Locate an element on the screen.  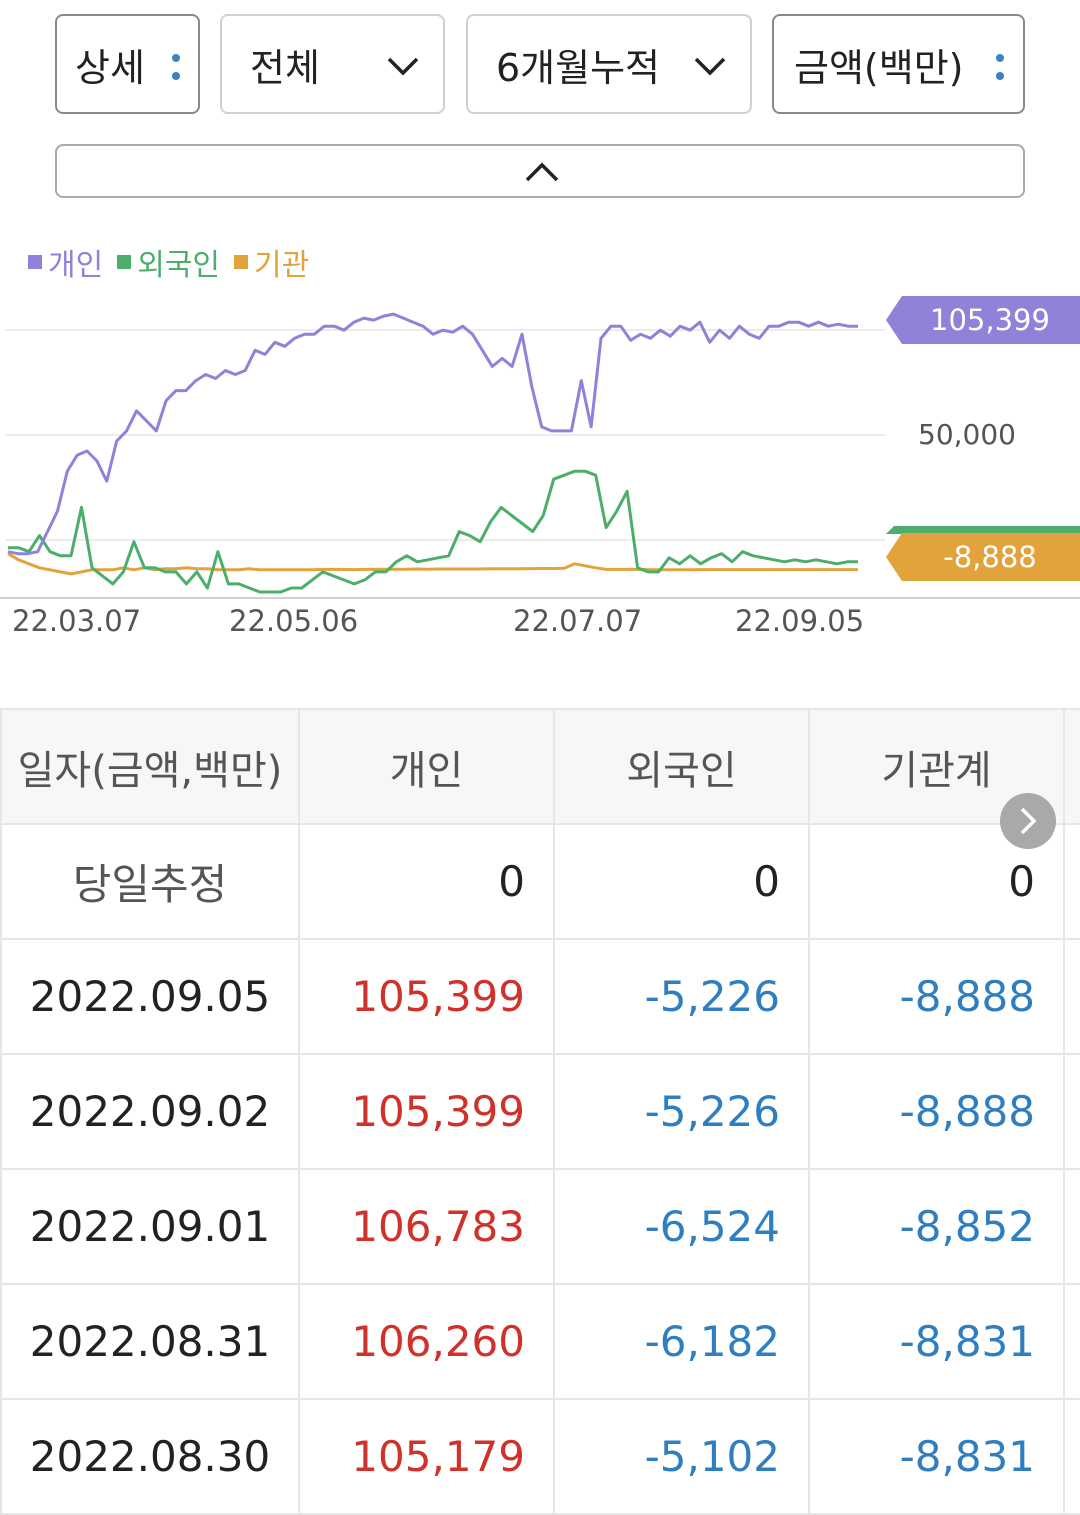
cell-date: 2022.09.01 is located at coordinates (150, 1226).